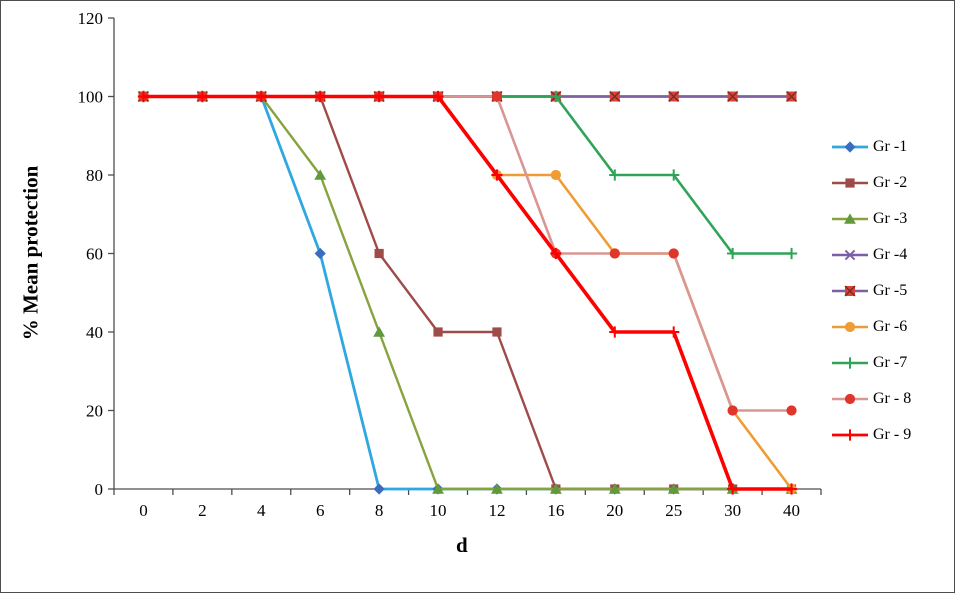 This screenshot has height=593, width=955. What do you see at coordinates (202, 510) in the screenshot?
I see `x-tick-label: 2` at bounding box center [202, 510].